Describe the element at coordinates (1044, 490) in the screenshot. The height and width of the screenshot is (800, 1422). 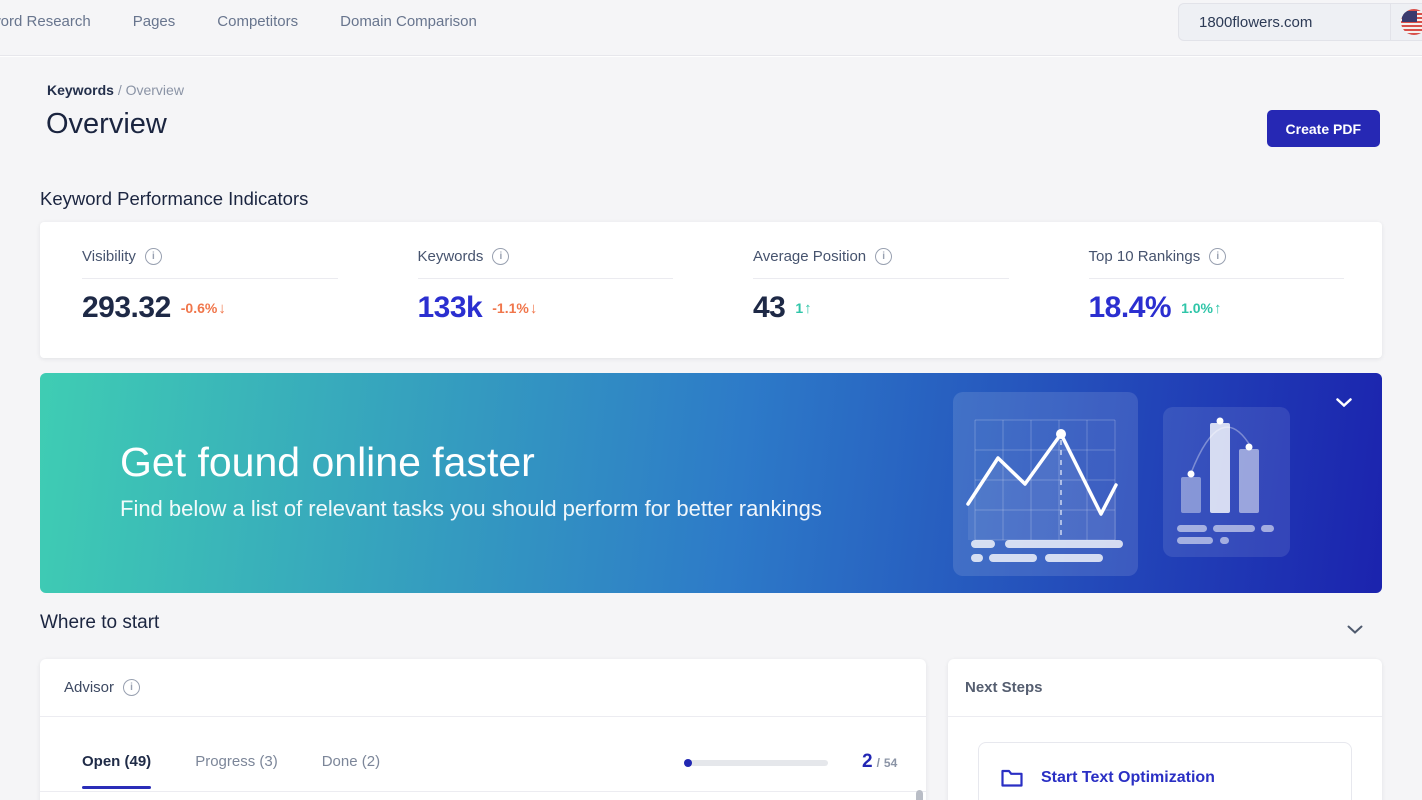
I see `line-chart-icon` at that location.